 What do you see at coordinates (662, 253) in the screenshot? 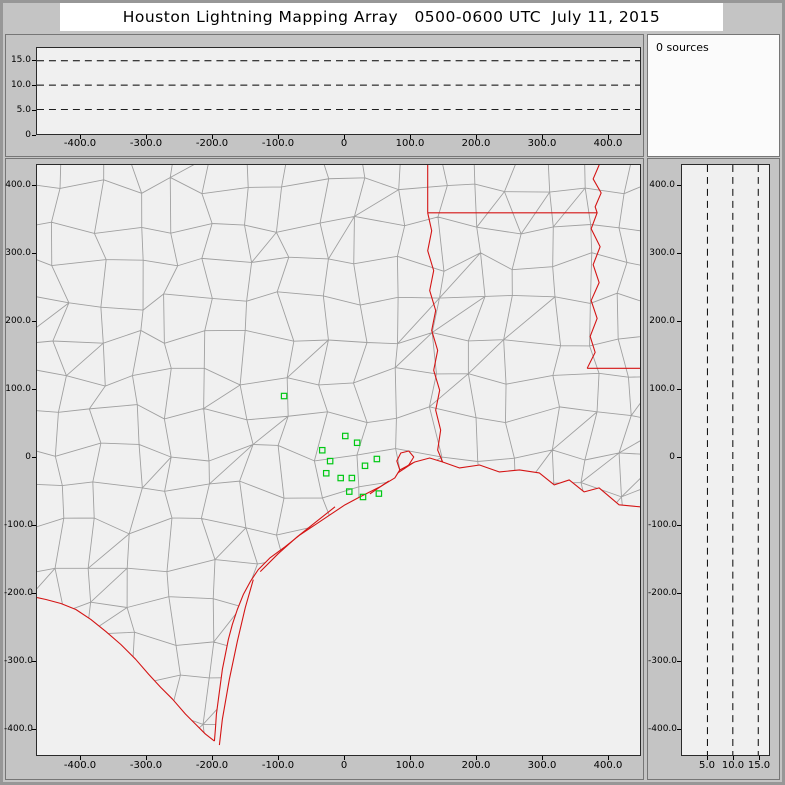
I see `ns-y-tick-label: 300.0` at bounding box center [662, 253].